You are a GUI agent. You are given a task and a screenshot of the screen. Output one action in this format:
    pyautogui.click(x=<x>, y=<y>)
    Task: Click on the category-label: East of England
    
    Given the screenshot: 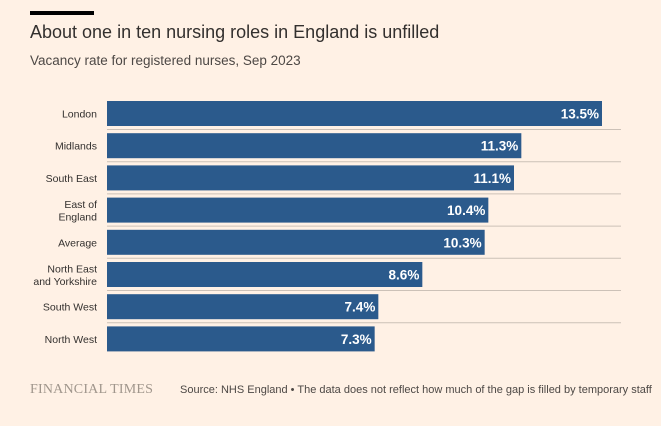 What is the action you would take?
    pyautogui.click(x=77, y=211)
    